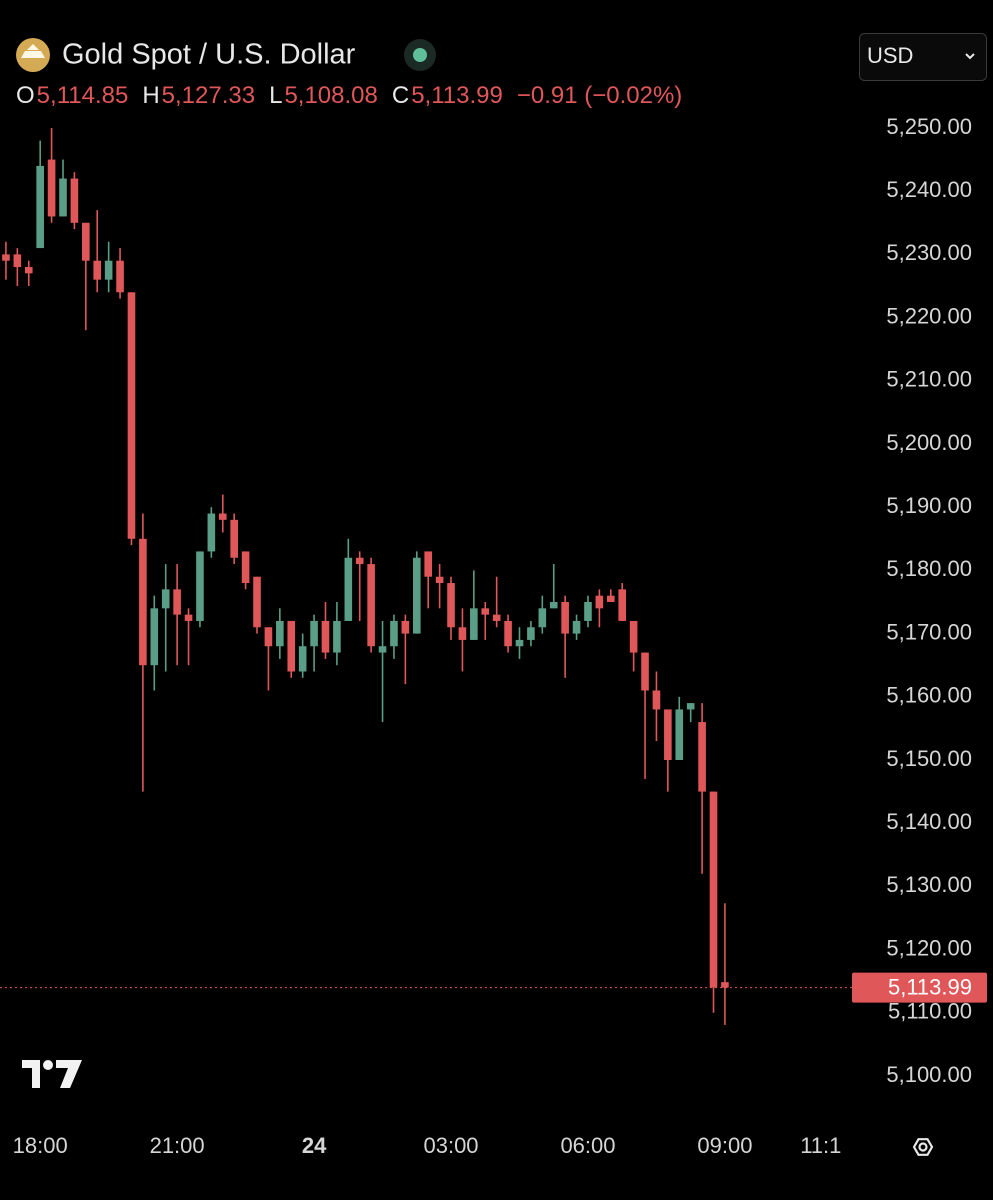 The image size is (993, 1200). Describe the element at coordinates (330, 95) in the screenshot. I see `ohlc-value: 5,108.08` at that location.